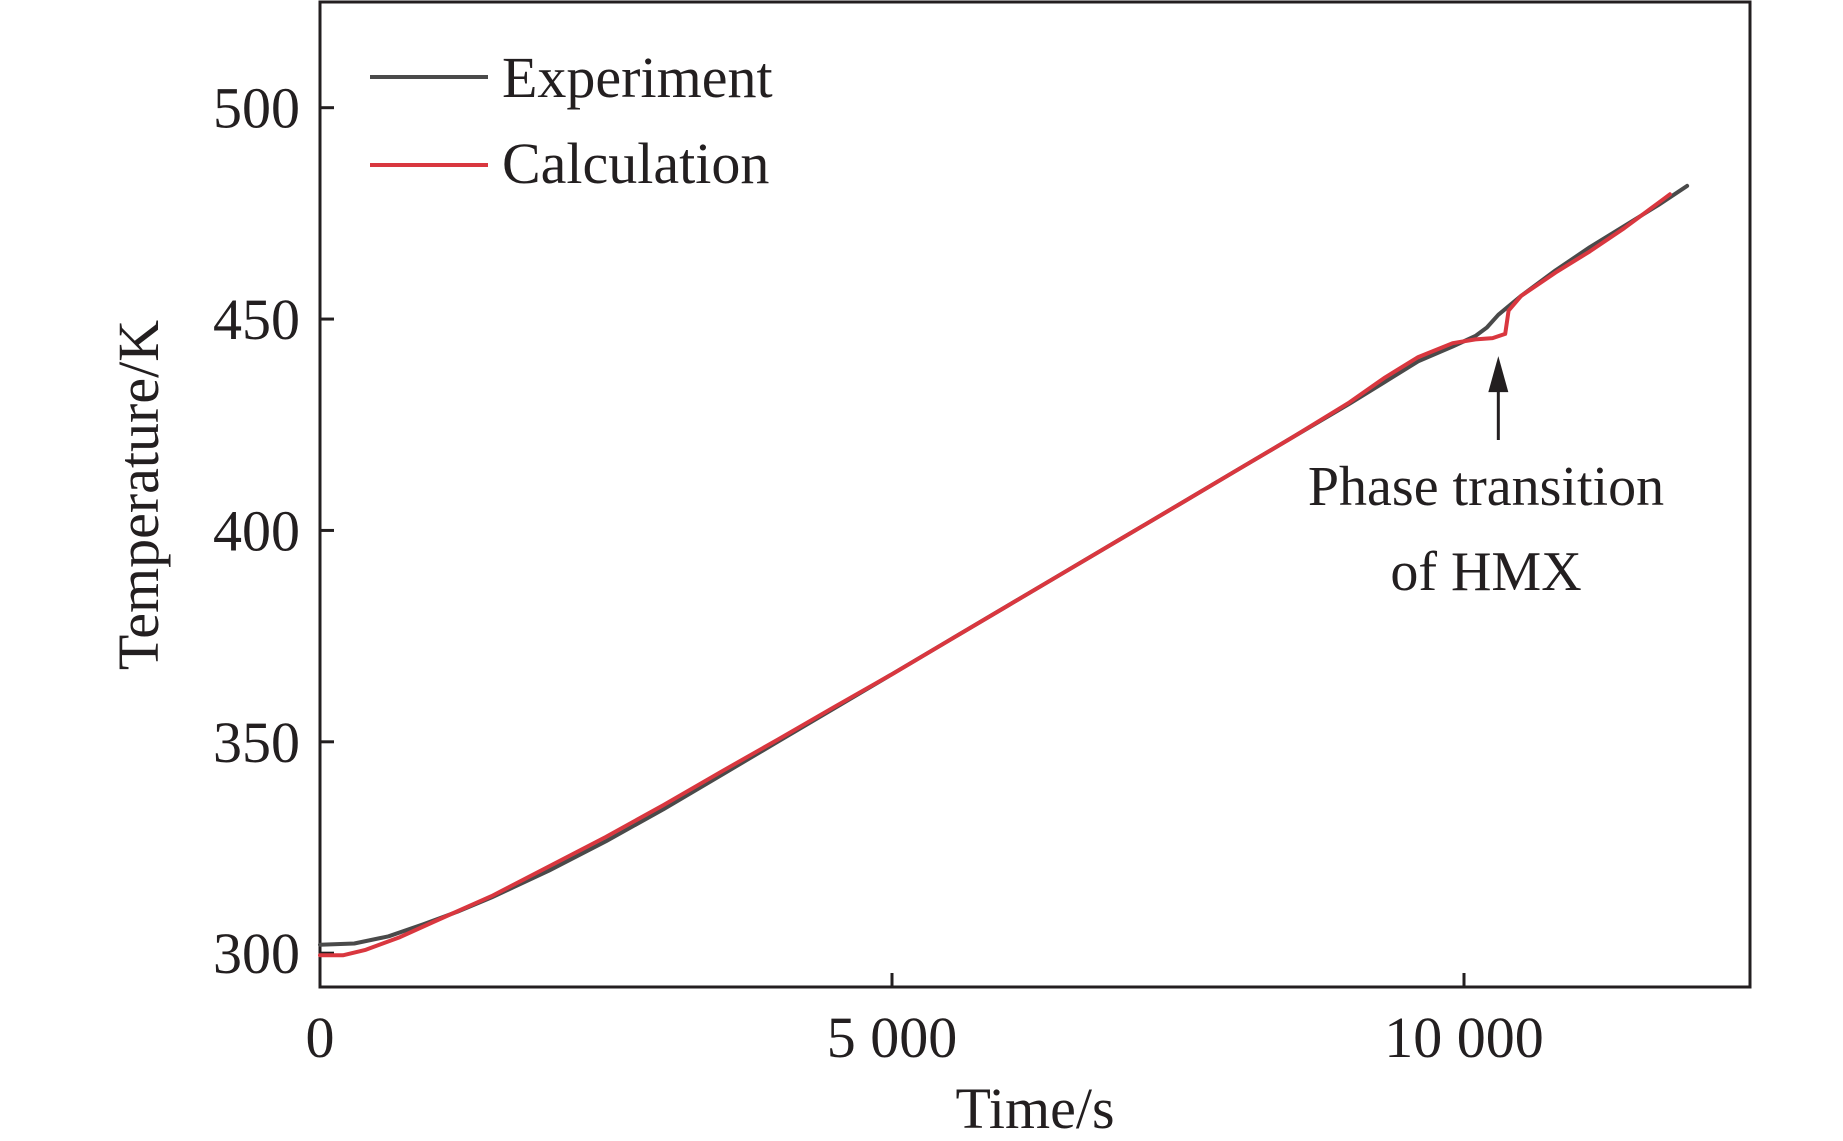  Describe the element at coordinates (256, 953) in the screenshot. I see `y-tick-label: 300` at that location.